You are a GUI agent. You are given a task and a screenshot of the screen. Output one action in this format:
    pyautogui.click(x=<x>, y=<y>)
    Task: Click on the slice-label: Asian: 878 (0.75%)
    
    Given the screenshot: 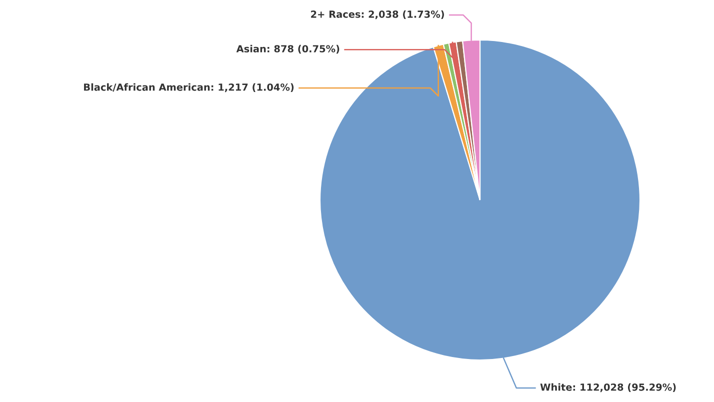 What is the action you would take?
    pyautogui.click(x=288, y=49)
    